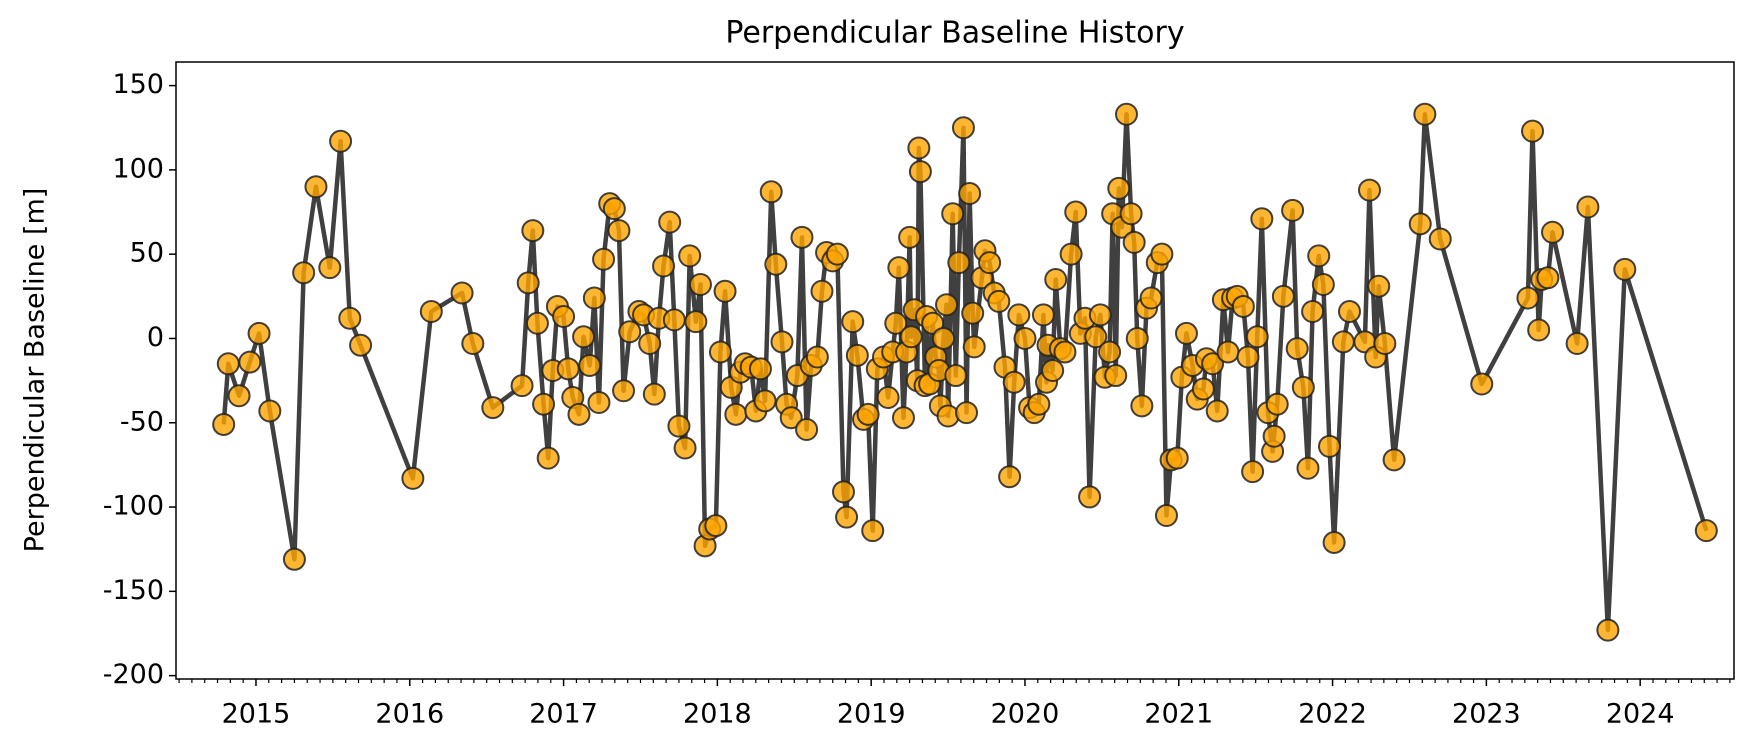 The height and width of the screenshot is (750, 1745). Describe the element at coordinates (147, 253) in the screenshot. I see `y-tick-label: 50` at that location.